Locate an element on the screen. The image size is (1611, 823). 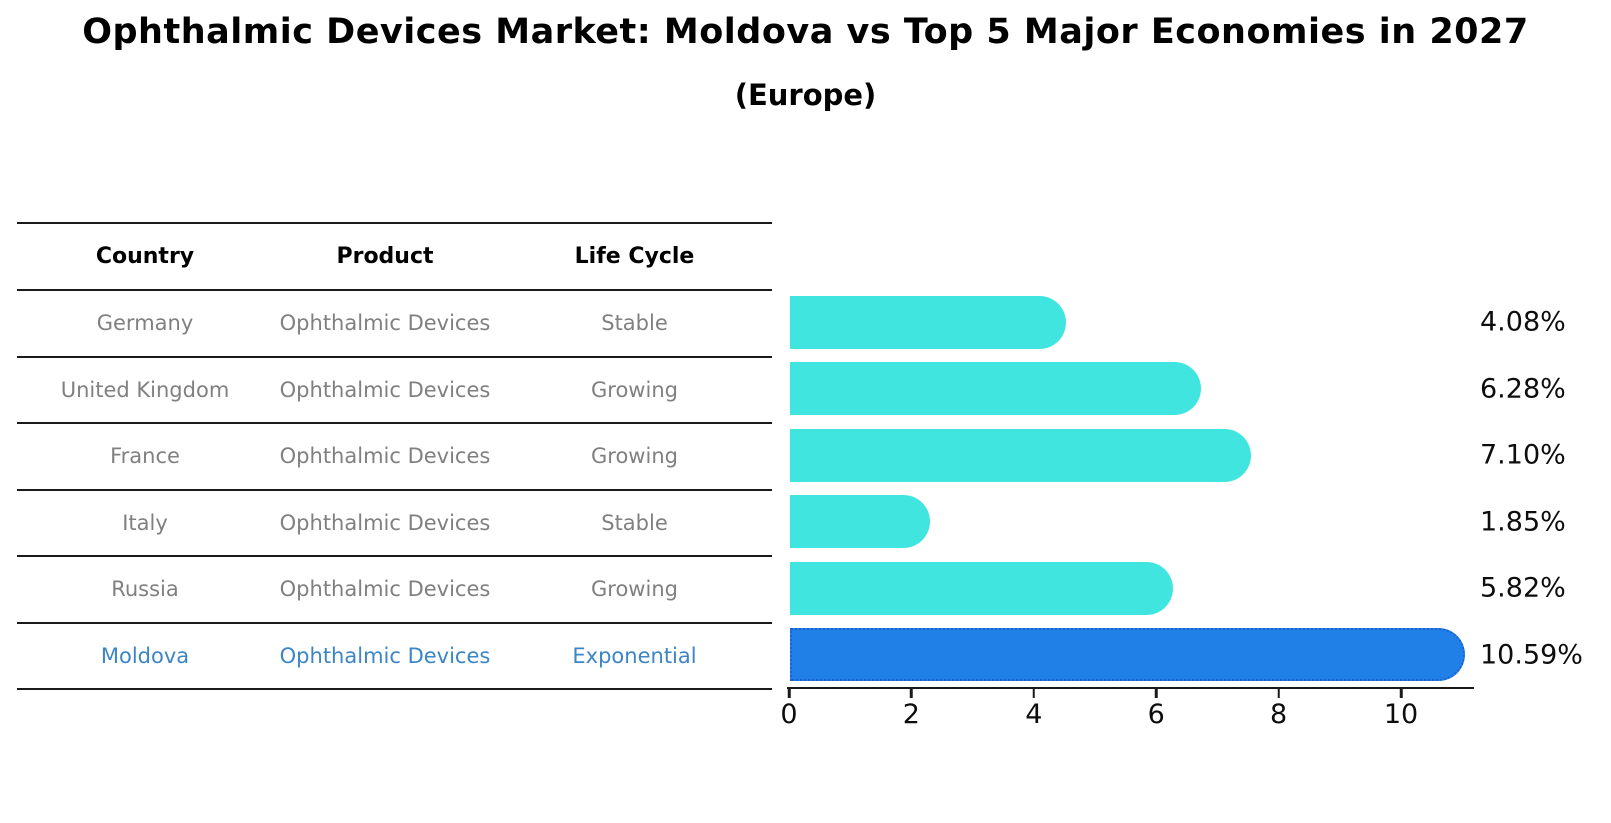
bar-united-kingdom is located at coordinates (995, 389).